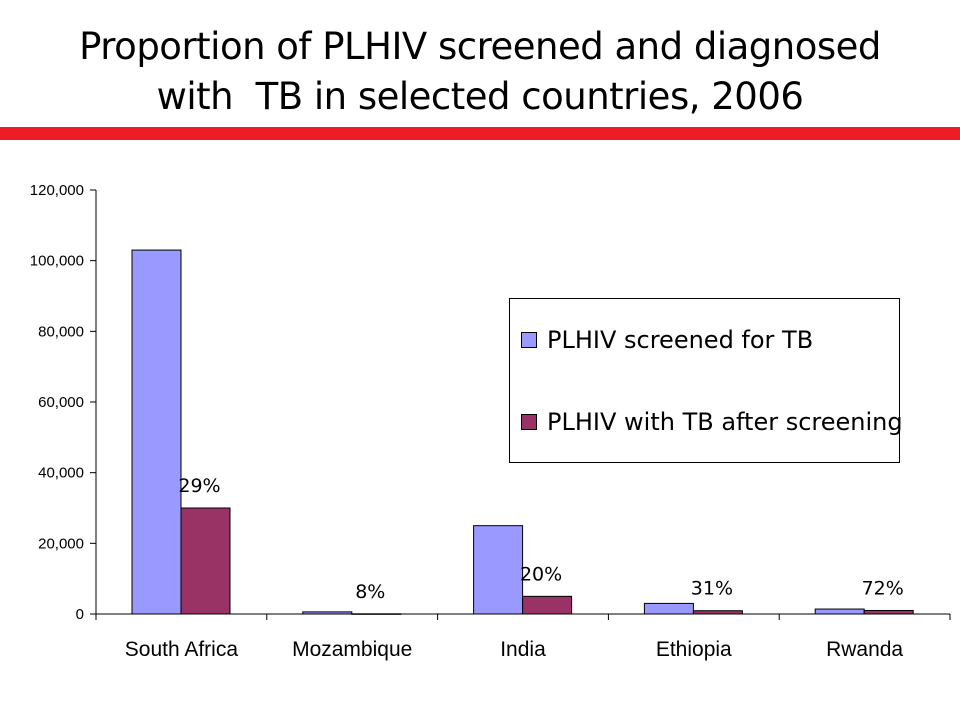 The image size is (960, 720). I want to click on y-tick-label: 0, so click(80, 614).